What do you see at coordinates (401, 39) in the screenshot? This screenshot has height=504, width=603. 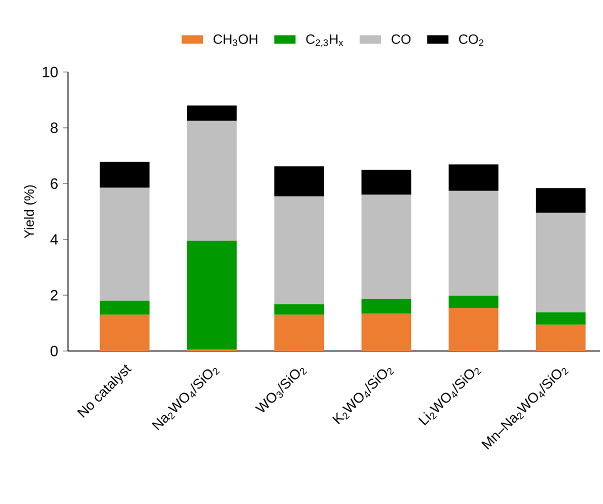 I see `legend-label: CO` at bounding box center [401, 39].